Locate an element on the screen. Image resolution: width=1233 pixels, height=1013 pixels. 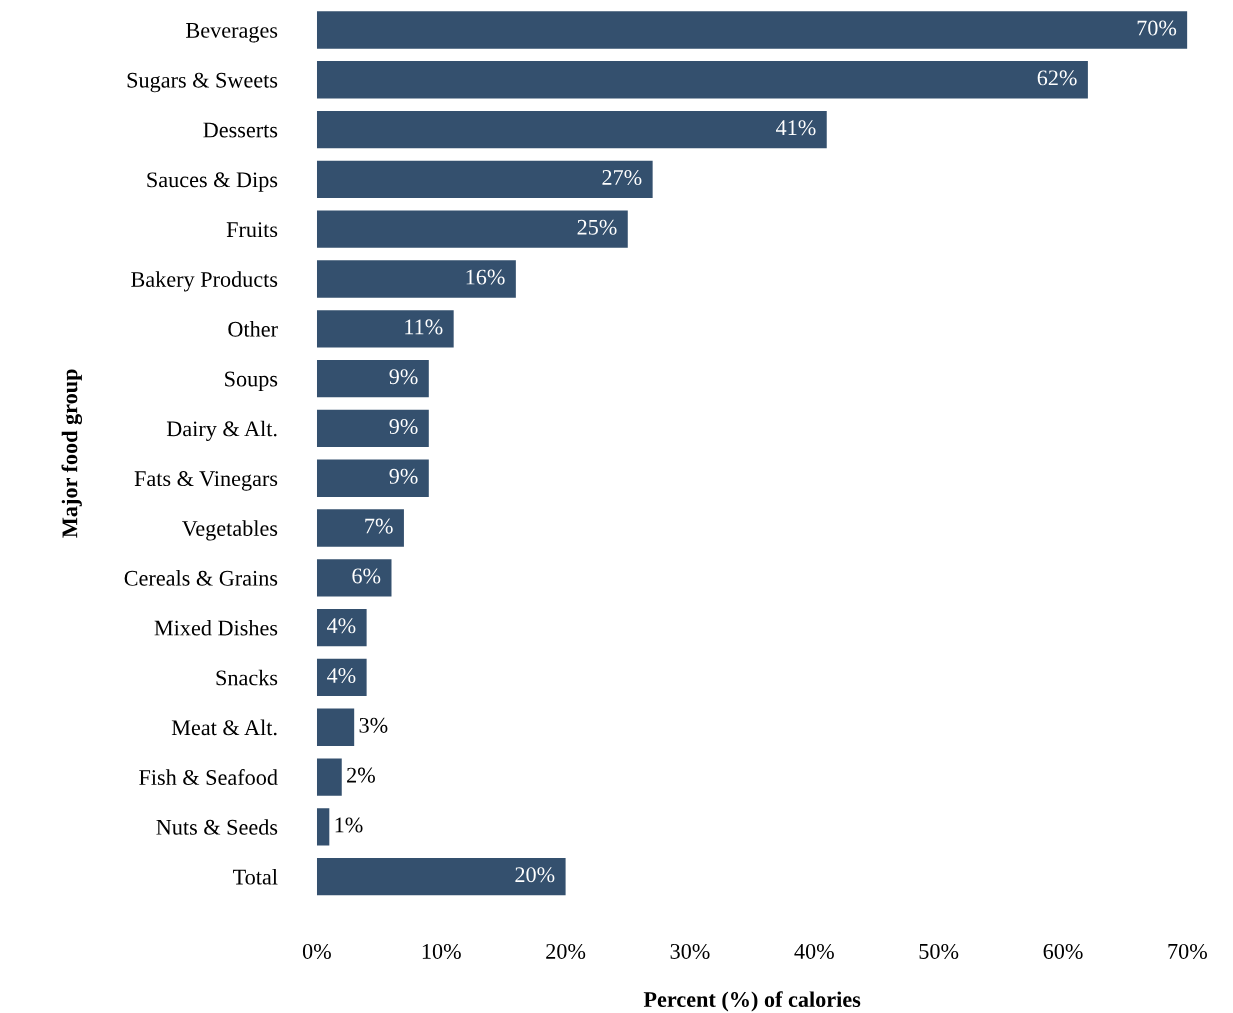
data-label: 1% is located at coordinates (349, 825).